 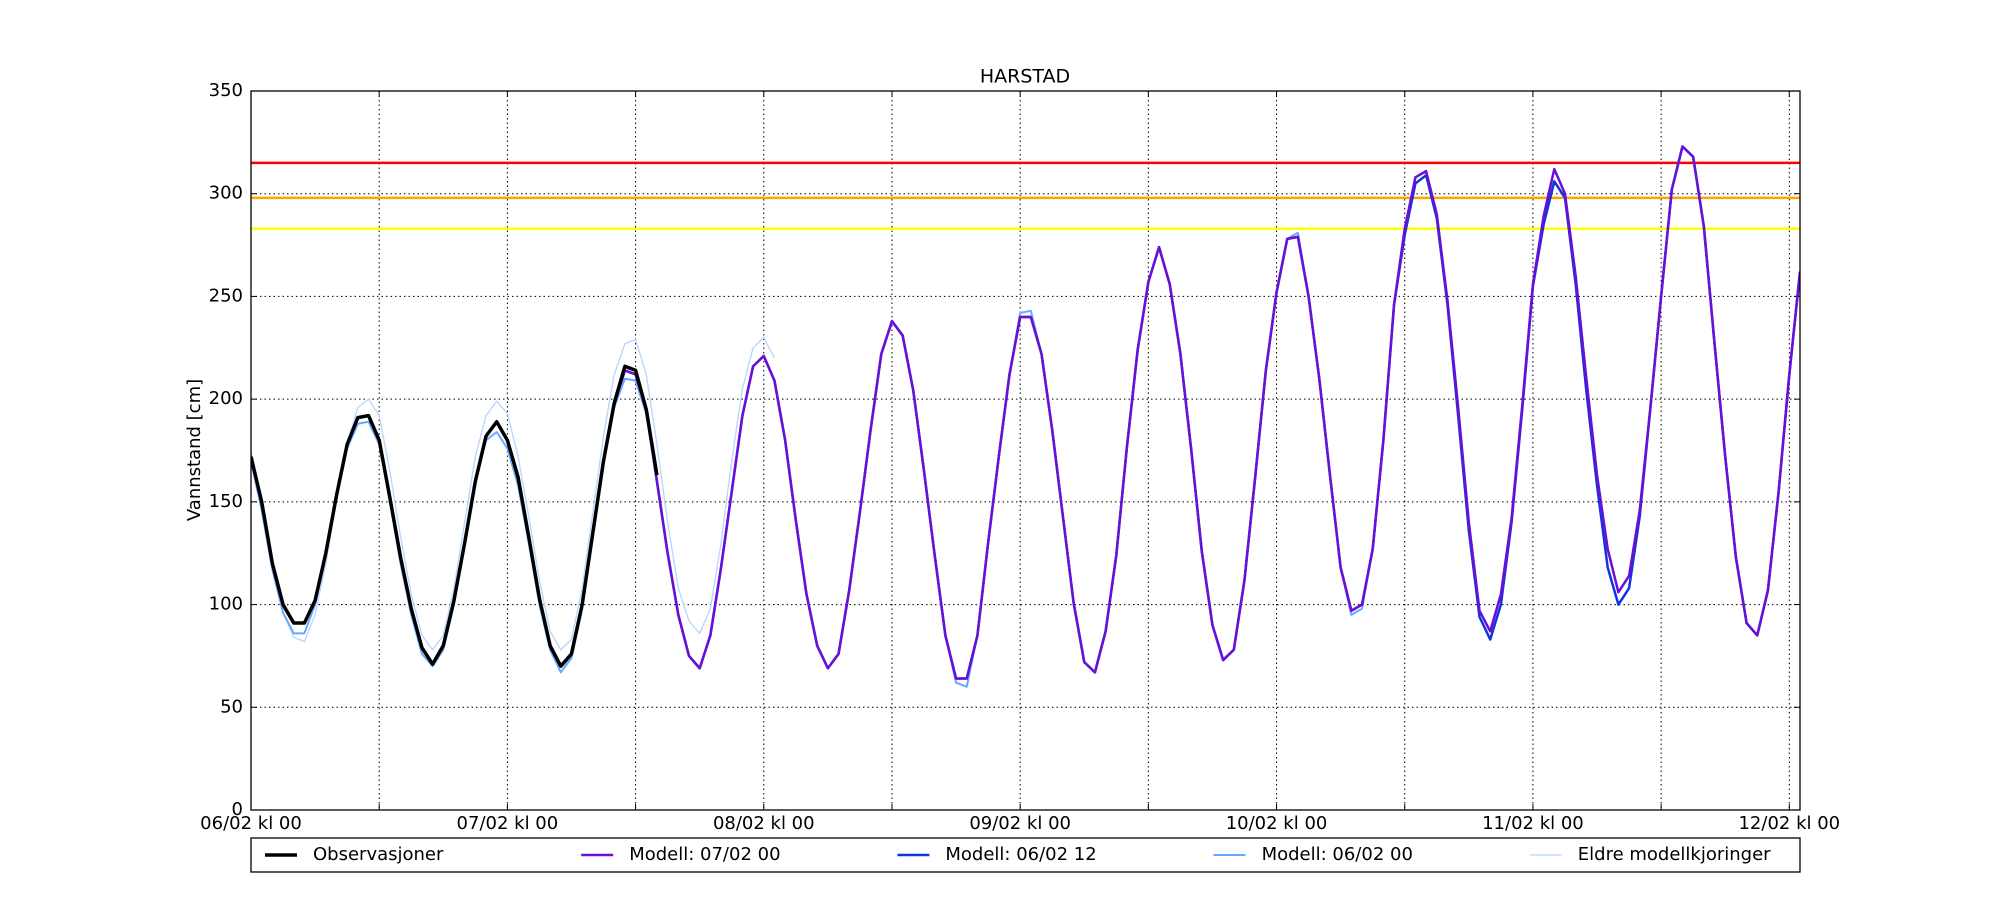 What do you see at coordinates (1020, 823) in the screenshot?
I see `x-tick-label: 09/02 kl 00` at bounding box center [1020, 823].